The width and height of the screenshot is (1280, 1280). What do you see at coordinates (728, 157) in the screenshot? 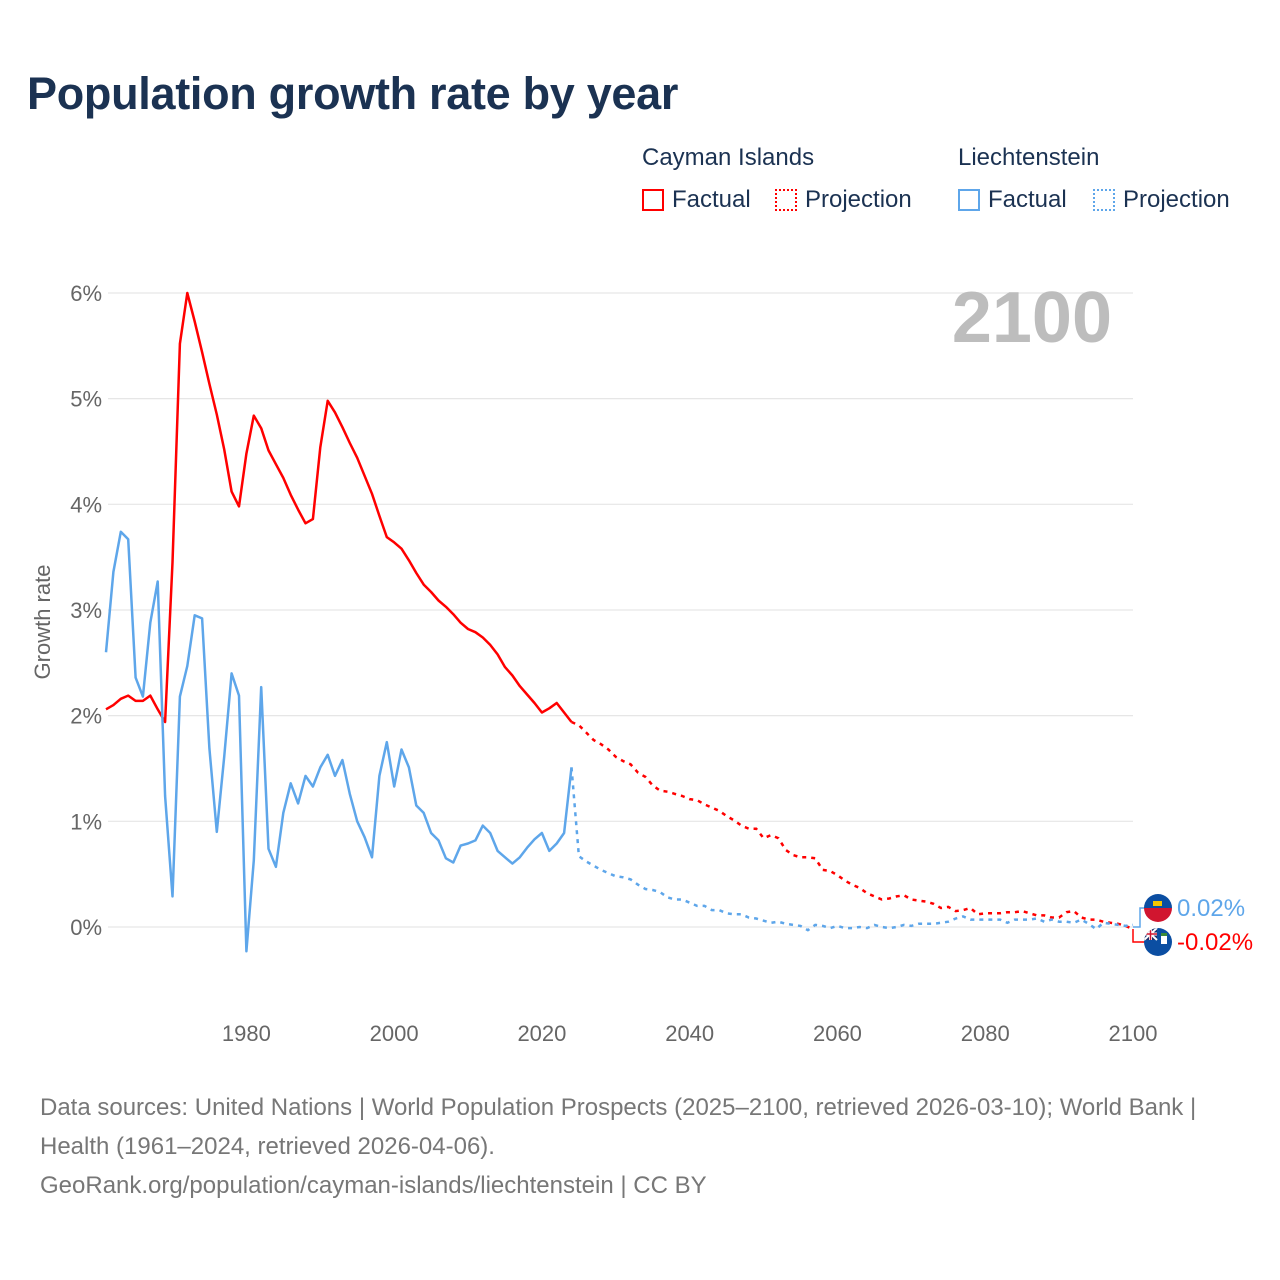
I see `legend-group-title: Cayman Islands` at bounding box center [728, 157].